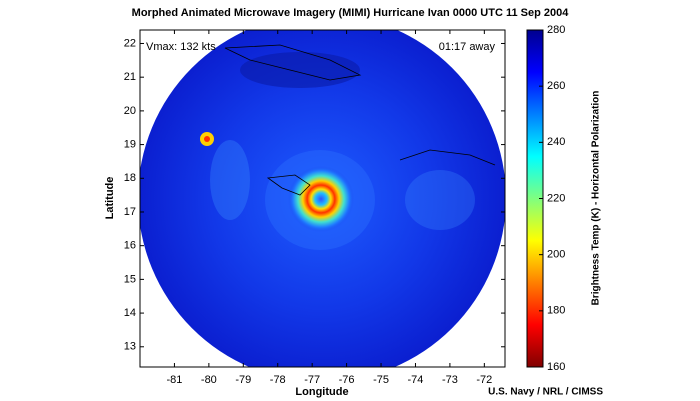 The height and width of the screenshot is (401, 700). I want to click on y-tick-label: 18, so click(130, 178).